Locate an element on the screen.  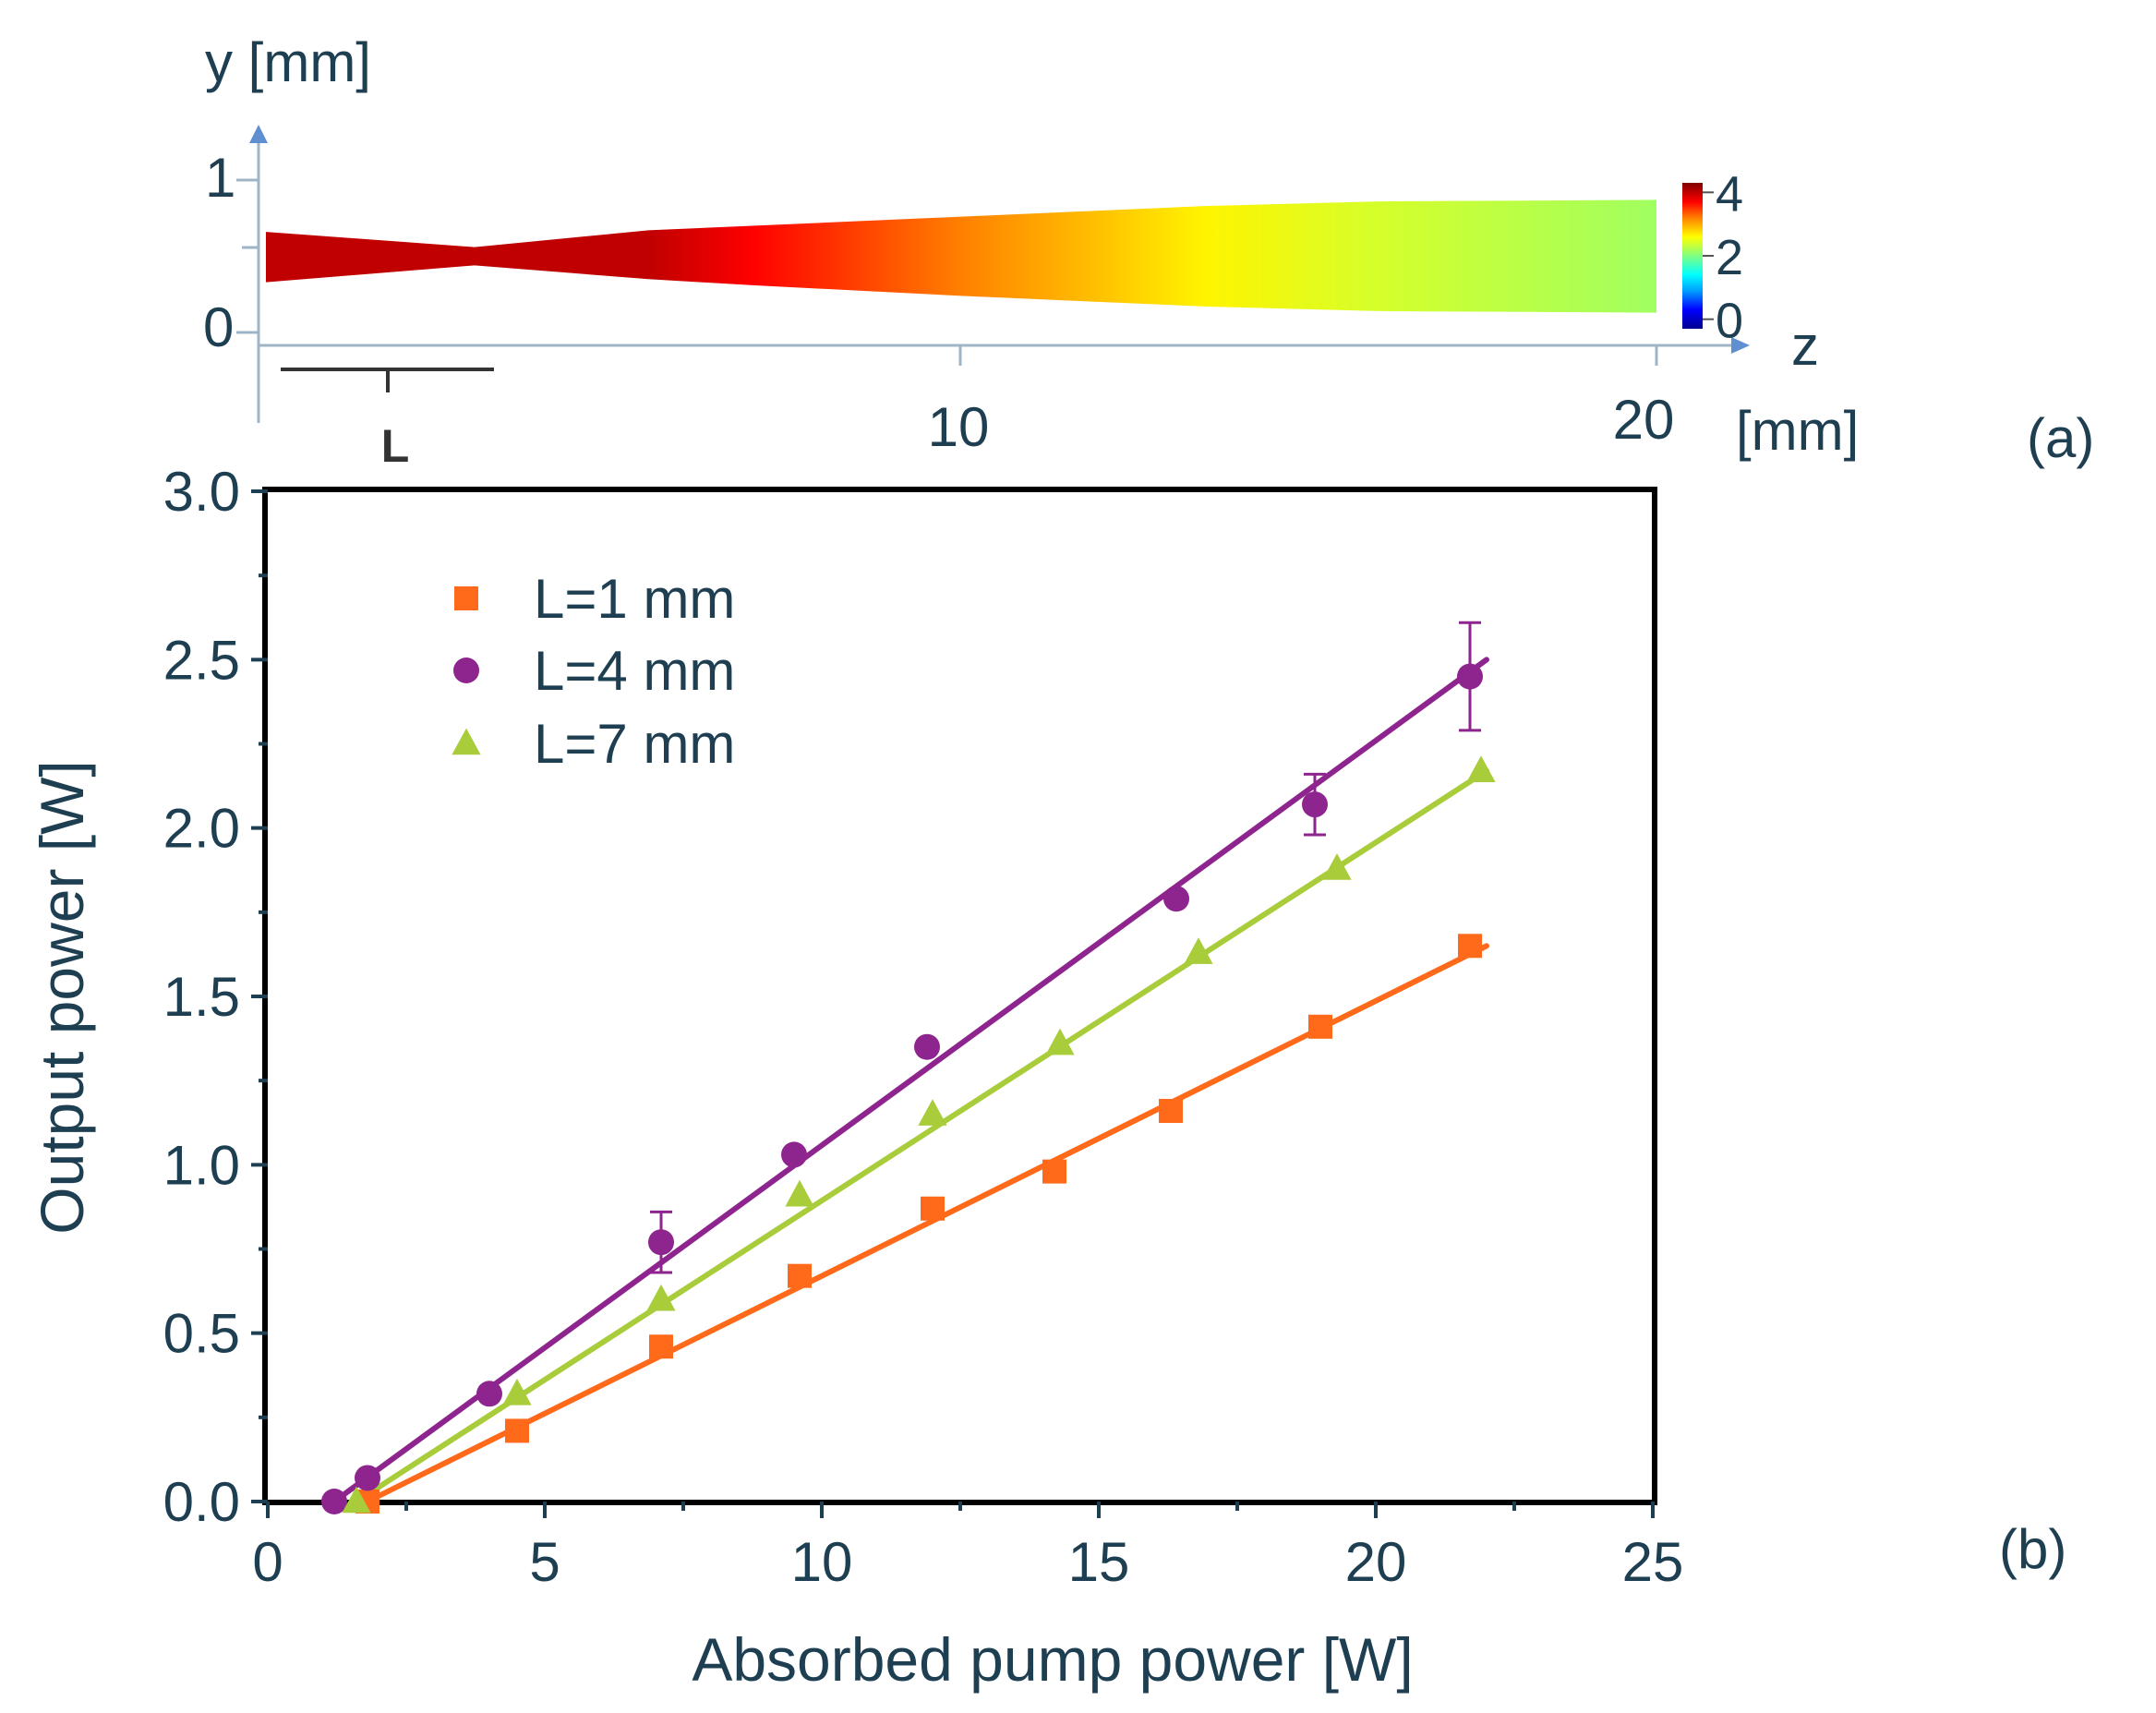
legend-label-l-1-mm: L=1 mm is located at coordinates (634, 599).